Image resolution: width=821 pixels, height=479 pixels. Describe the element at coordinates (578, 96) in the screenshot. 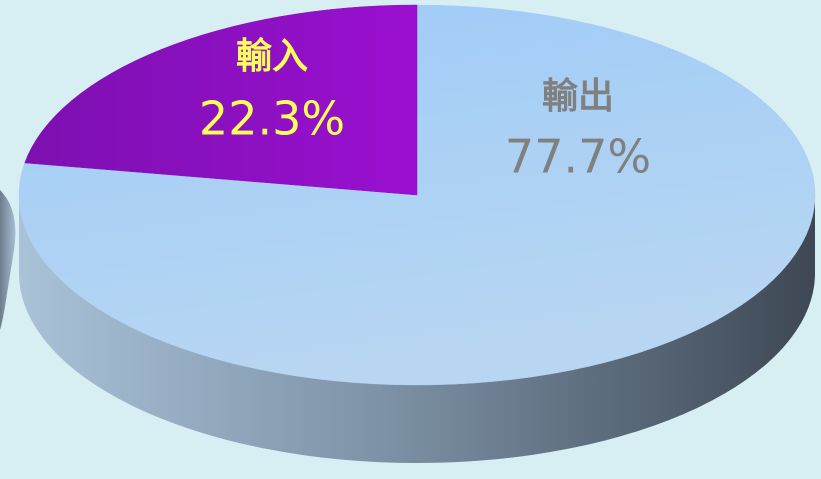

I see `slice-category-label: 輸出` at that location.